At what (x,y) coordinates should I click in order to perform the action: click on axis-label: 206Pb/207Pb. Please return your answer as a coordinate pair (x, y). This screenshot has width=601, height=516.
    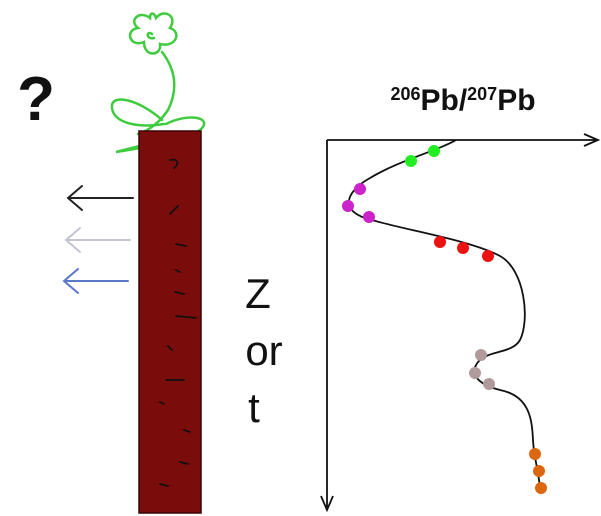
    Looking at the image, I should click on (462, 100).